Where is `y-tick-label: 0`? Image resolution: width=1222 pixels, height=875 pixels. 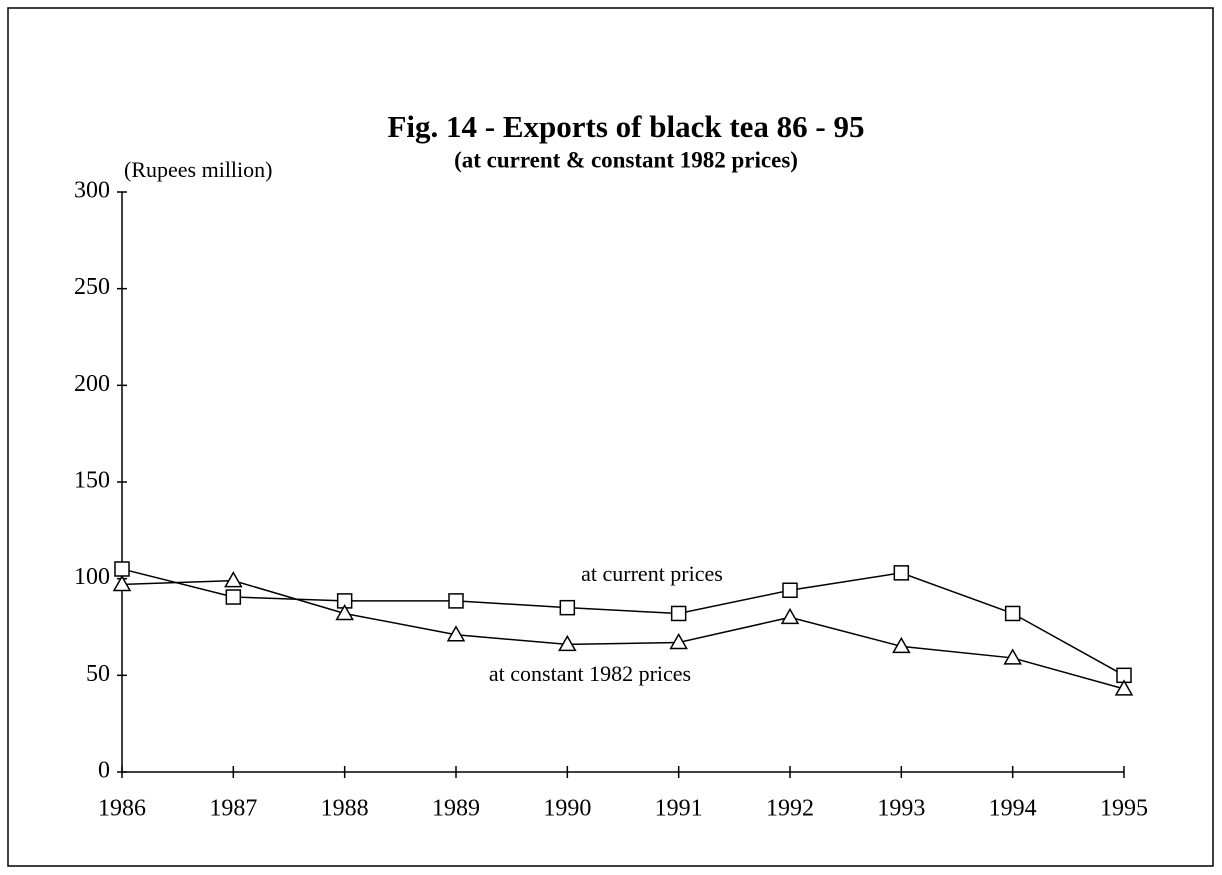
y-tick-label: 0 is located at coordinates (104, 771).